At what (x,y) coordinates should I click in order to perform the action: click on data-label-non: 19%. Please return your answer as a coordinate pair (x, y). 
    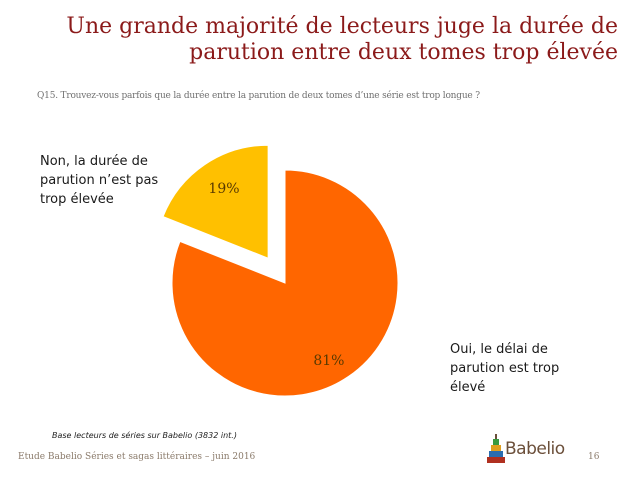
    Looking at the image, I should click on (224, 188).